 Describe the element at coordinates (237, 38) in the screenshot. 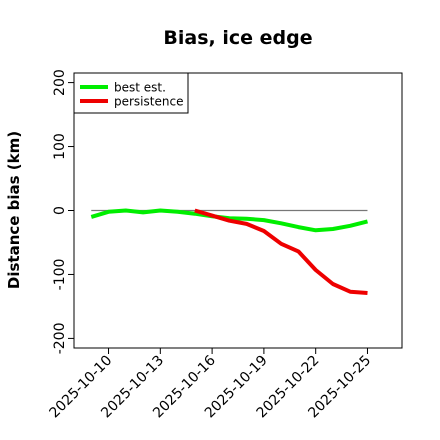

I see `chart-title: Bias, ice edge` at that location.